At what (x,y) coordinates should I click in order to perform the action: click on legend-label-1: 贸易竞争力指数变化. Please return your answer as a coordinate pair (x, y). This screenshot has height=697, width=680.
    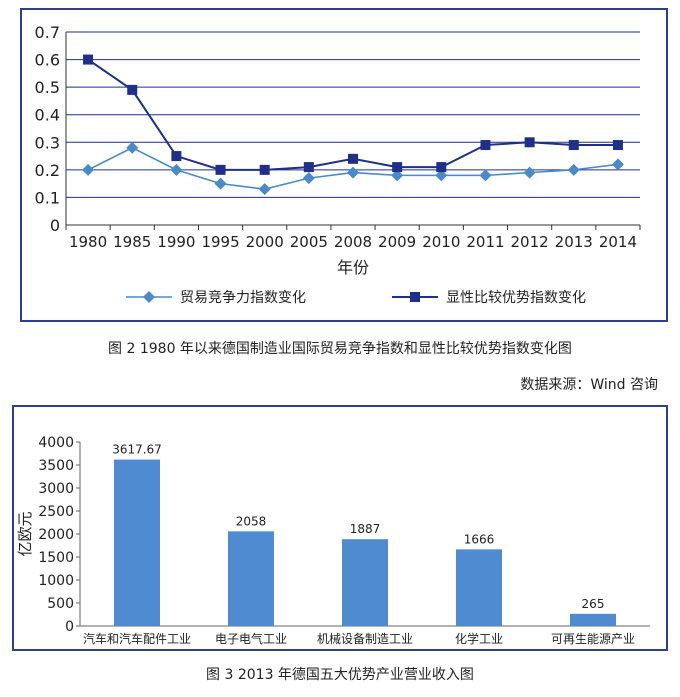
    Looking at the image, I should click on (243, 297).